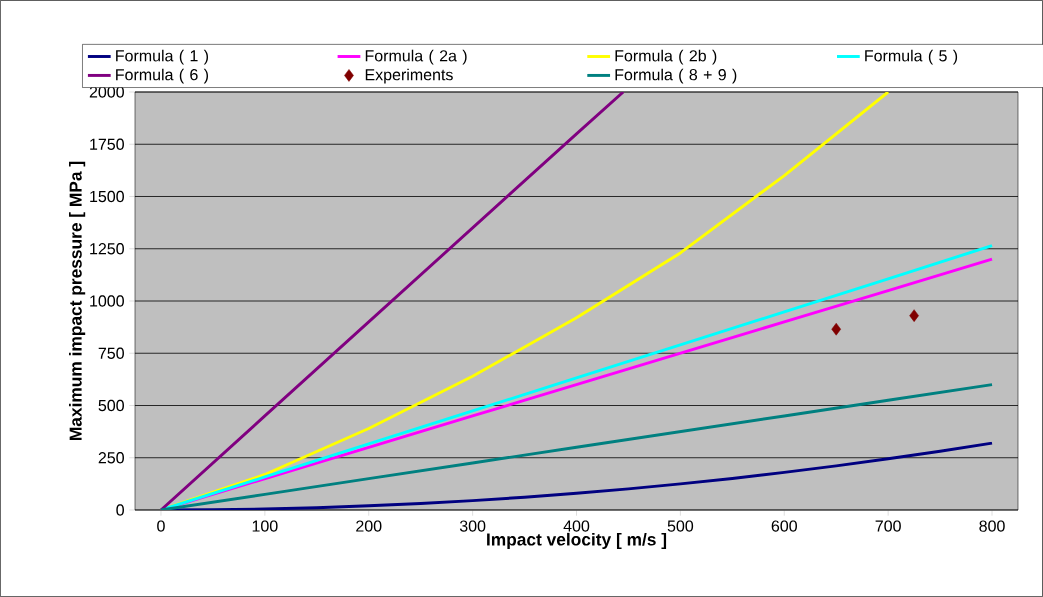 The image size is (1043, 597). Describe the element at coordinates (666, 57) in the screenshot. I see `legend-label: Formula ( 2b )` at that location.